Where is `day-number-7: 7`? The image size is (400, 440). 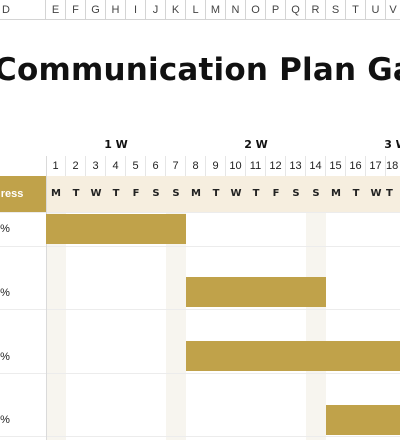 day-number-7: 7 is located at coordinates (176, 166).